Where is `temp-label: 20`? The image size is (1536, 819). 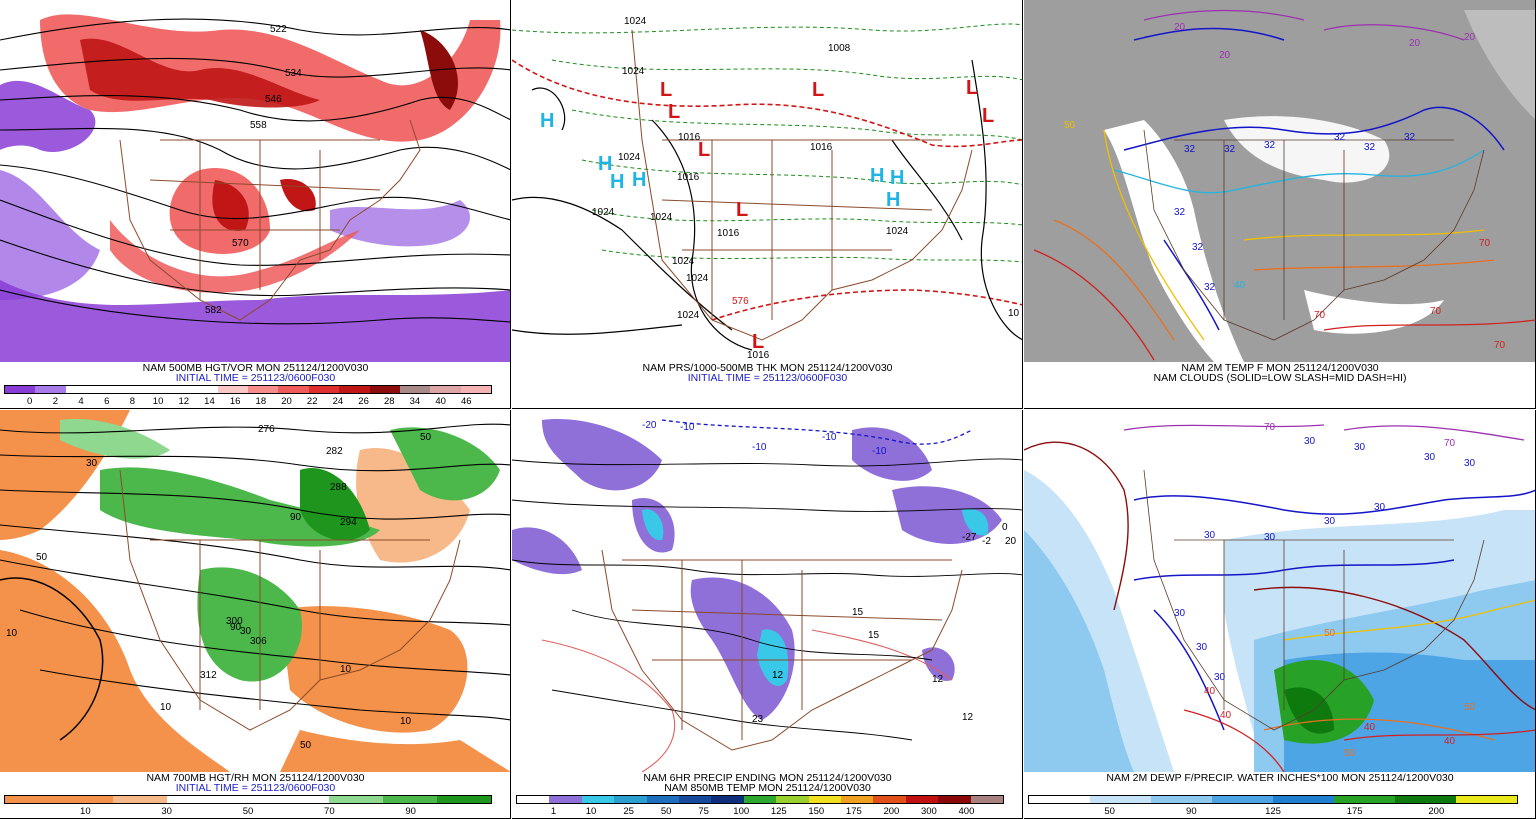 temp-label: 20 is located at coordinates (1011, 541).